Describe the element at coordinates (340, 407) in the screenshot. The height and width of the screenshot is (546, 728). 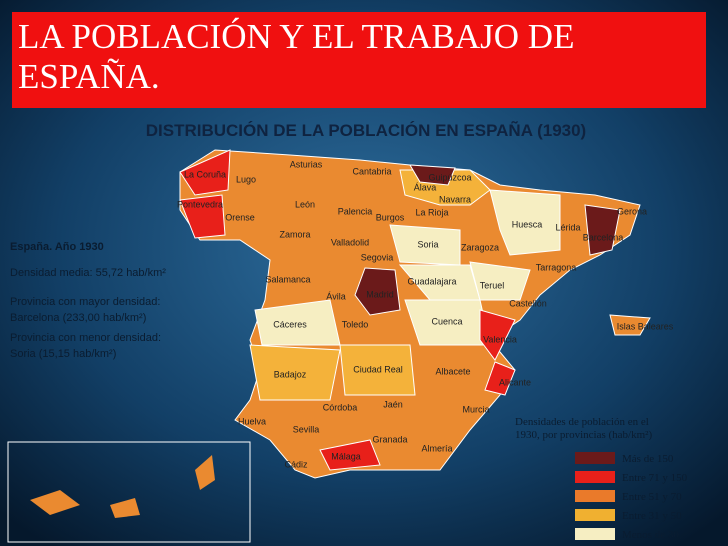
I see `province-label: Córdoba` at that location.